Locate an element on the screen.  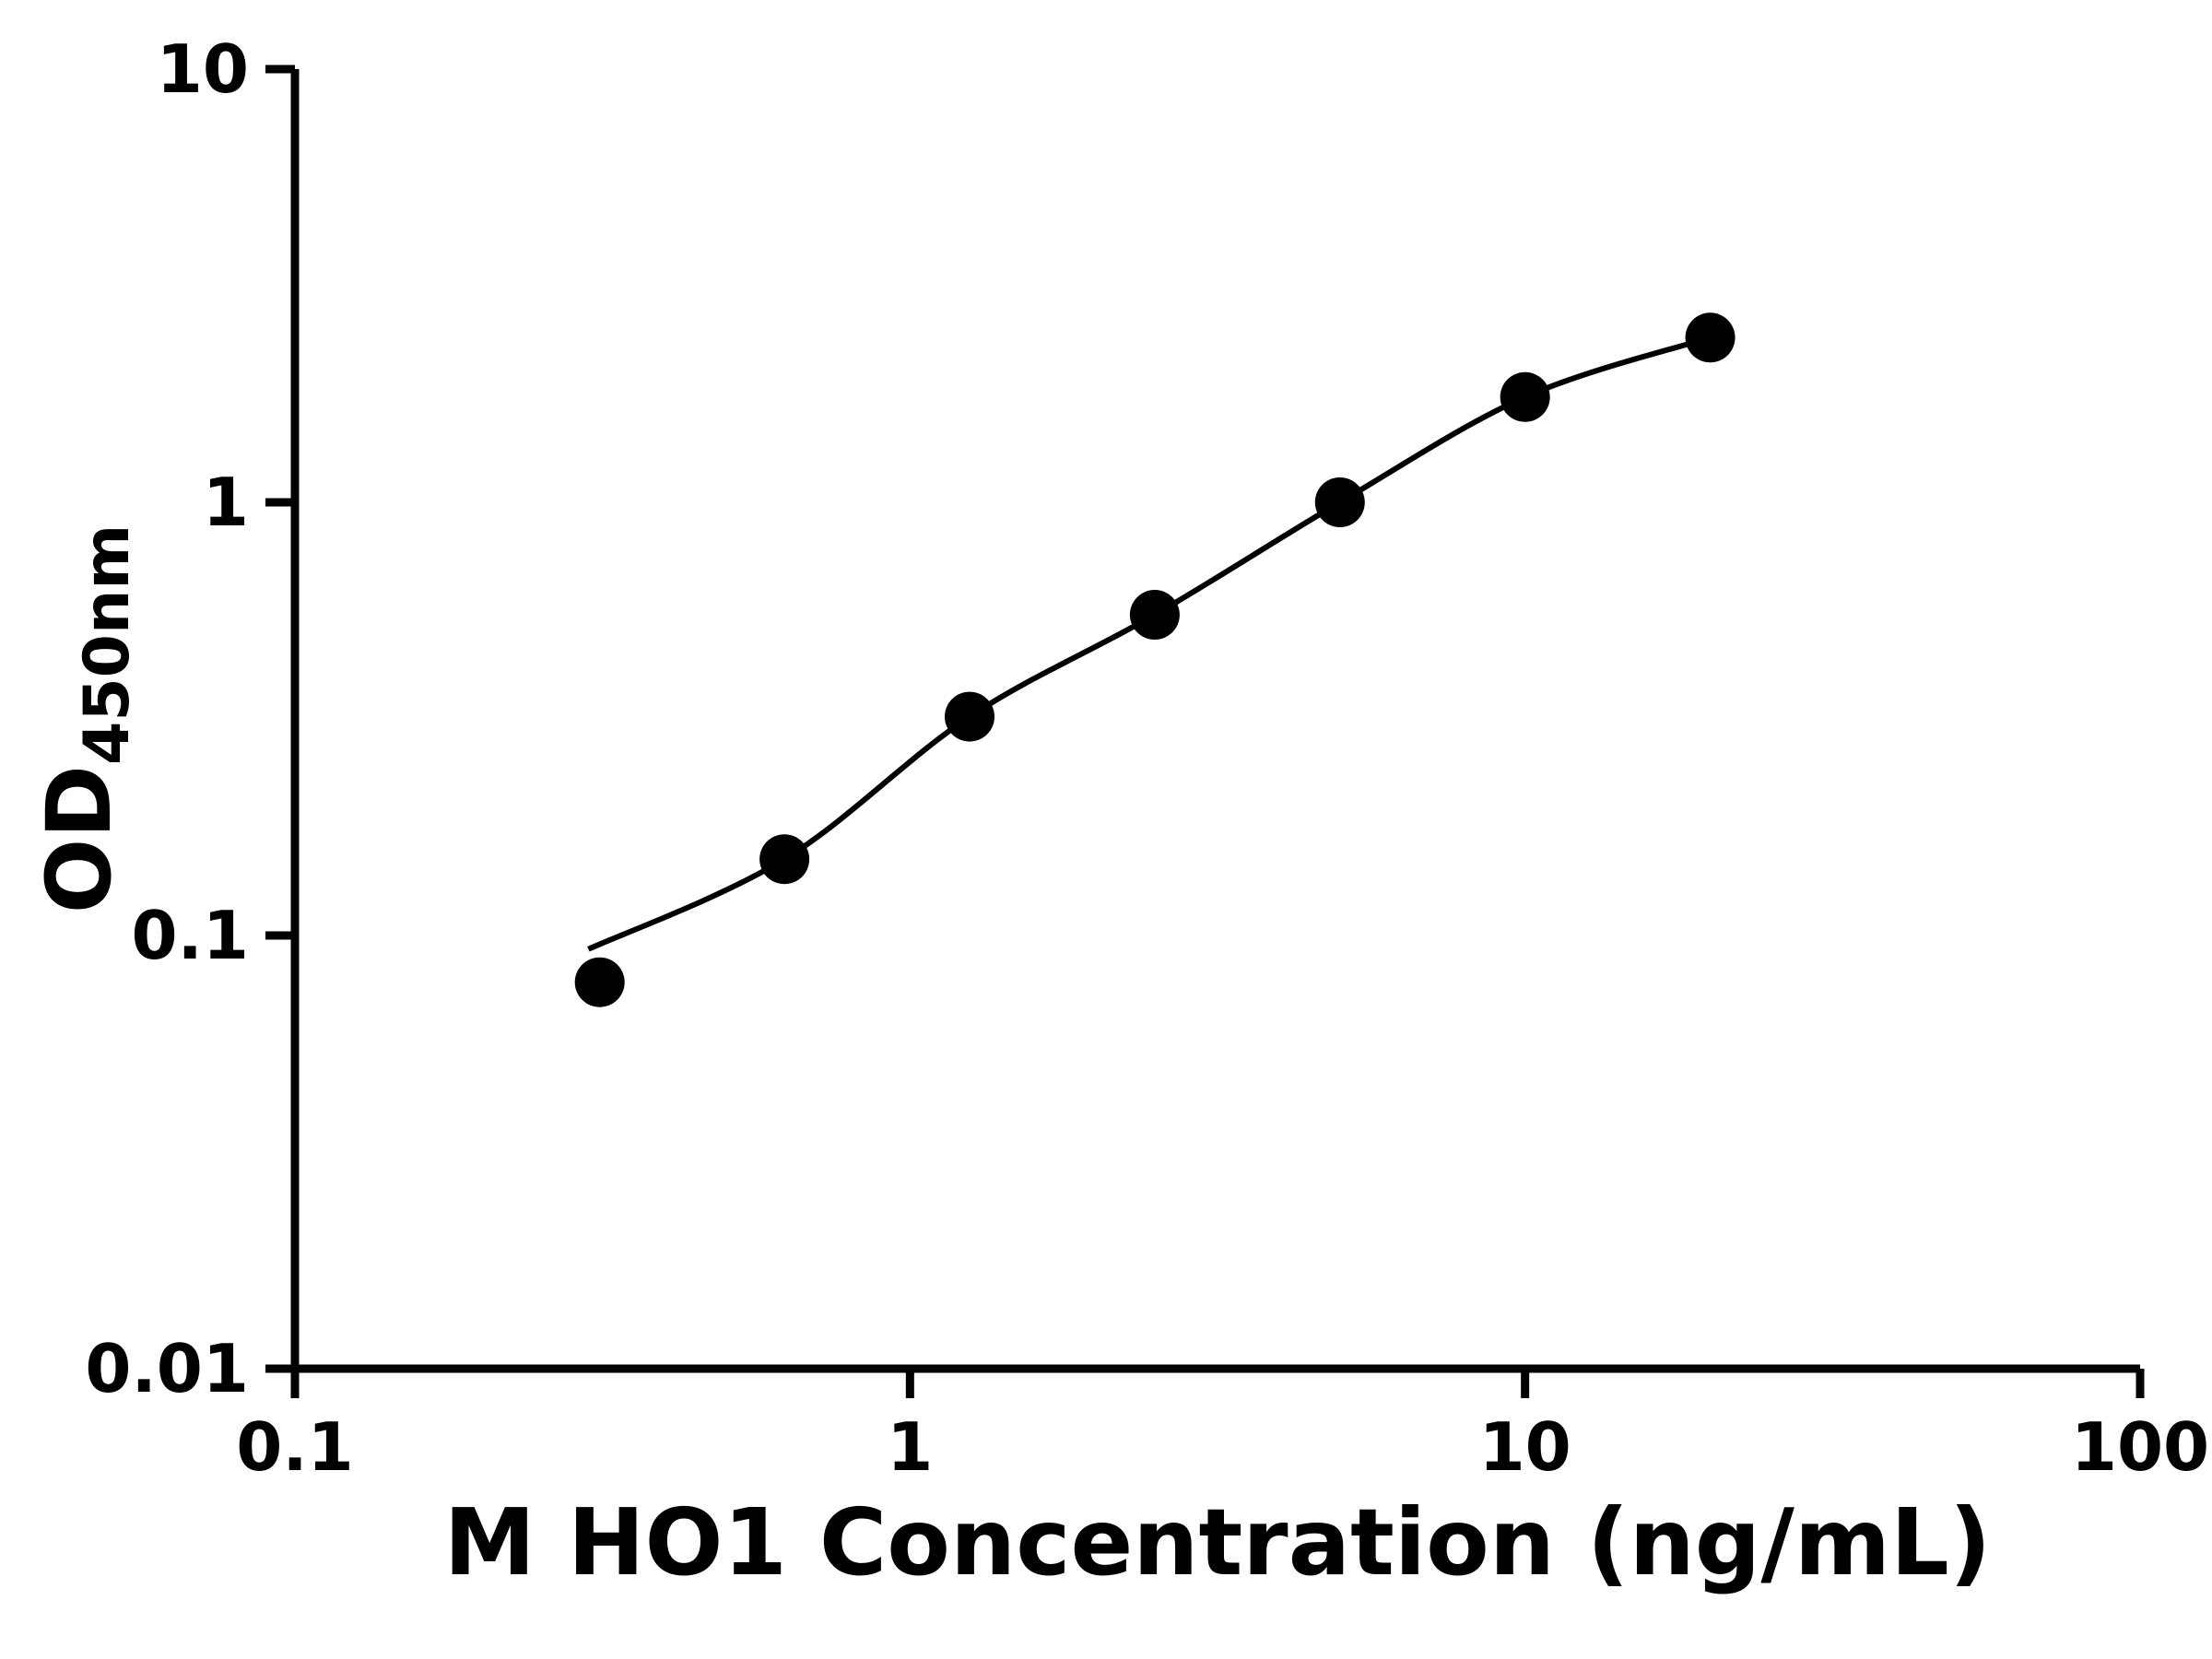
y-tick-label: 0.01 is located at coordinates (167, 1368).